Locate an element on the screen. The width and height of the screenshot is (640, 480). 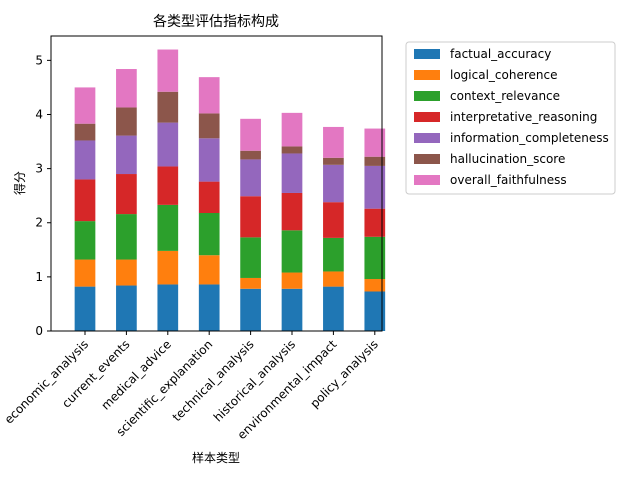
bar-overall_faithfulness-policy_analysis is located at coordinates (375, 142).